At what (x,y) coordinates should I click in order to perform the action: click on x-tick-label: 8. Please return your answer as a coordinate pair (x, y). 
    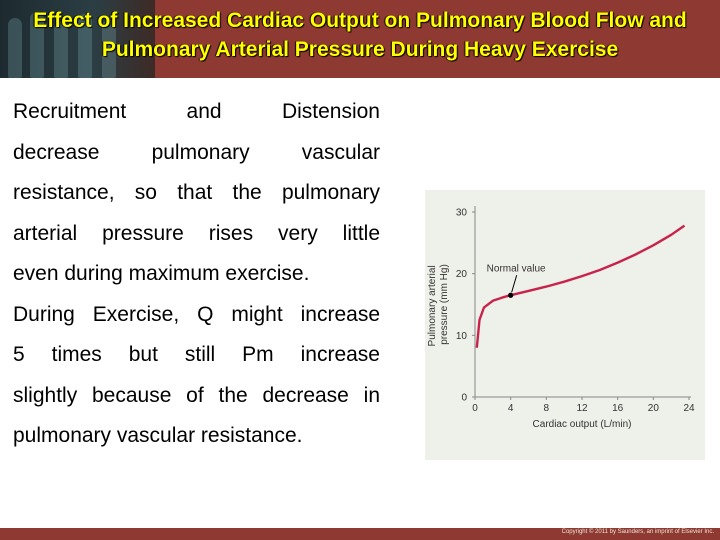
    Looking at the image, I should click on (547, 408).